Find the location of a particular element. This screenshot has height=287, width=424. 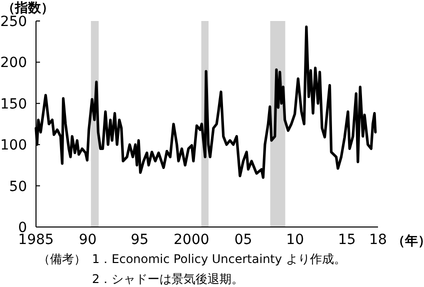

y-tick-label: 50 is located at coordinates (18, 186).